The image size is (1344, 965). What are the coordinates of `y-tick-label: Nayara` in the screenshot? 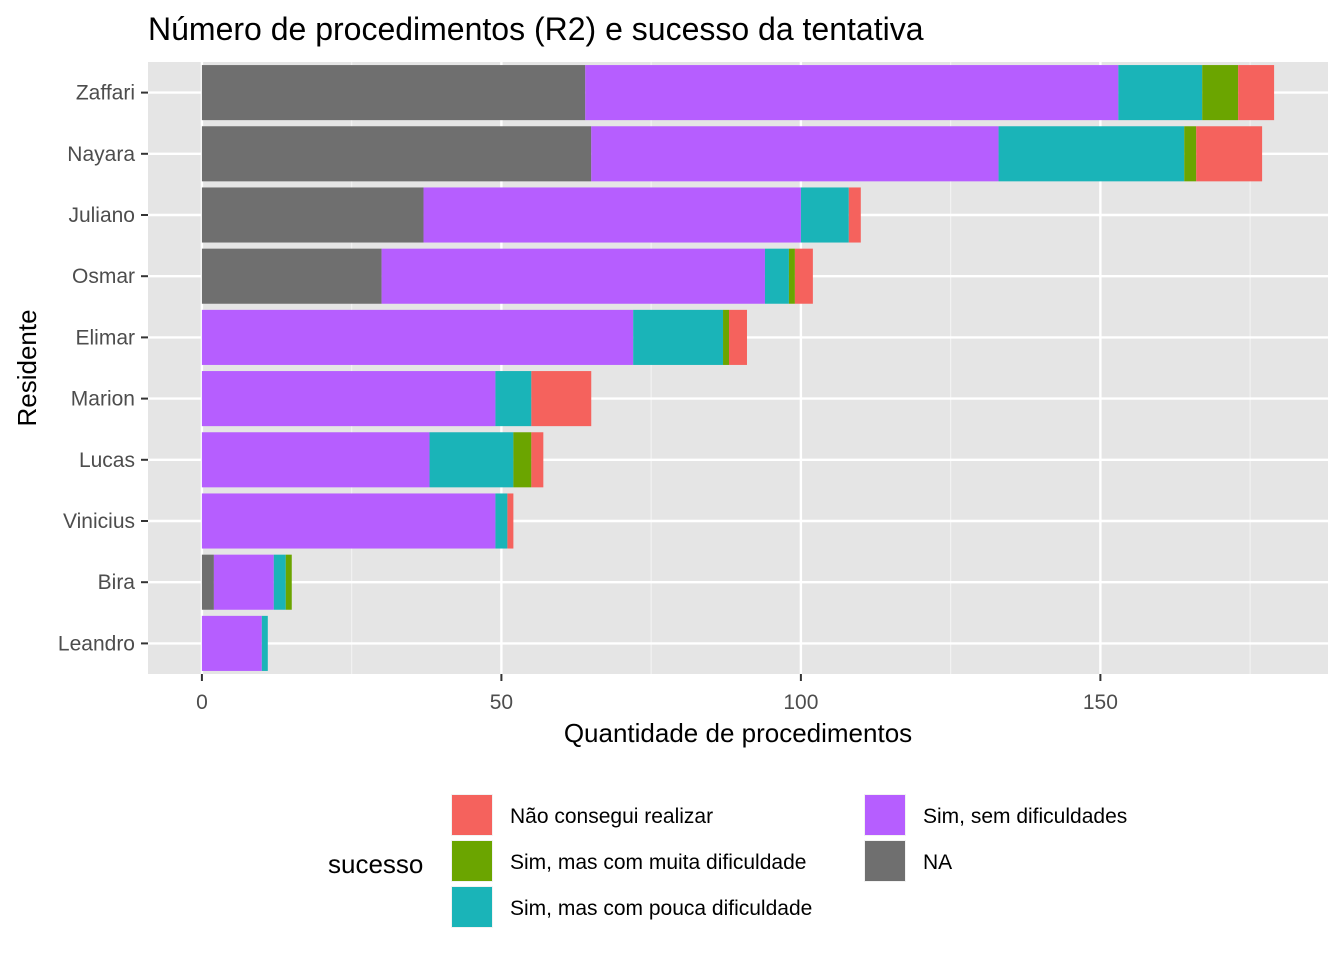 It's located at (101, 154).